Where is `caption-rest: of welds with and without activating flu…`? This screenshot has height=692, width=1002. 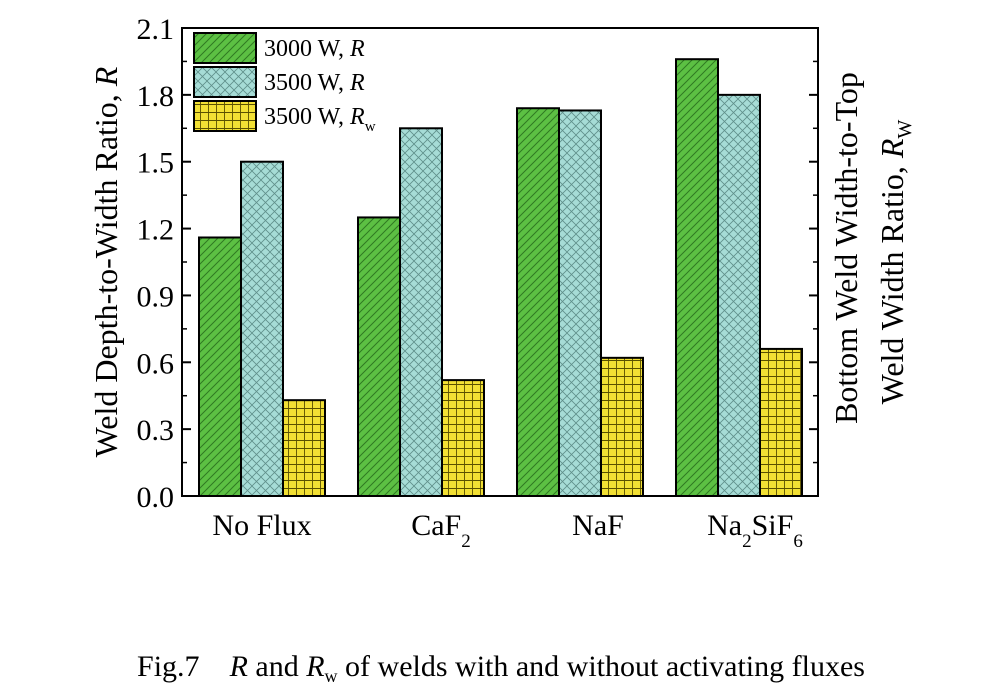
caption-rest: of welds with and without activating flu… is located at coordinates (601, 666).